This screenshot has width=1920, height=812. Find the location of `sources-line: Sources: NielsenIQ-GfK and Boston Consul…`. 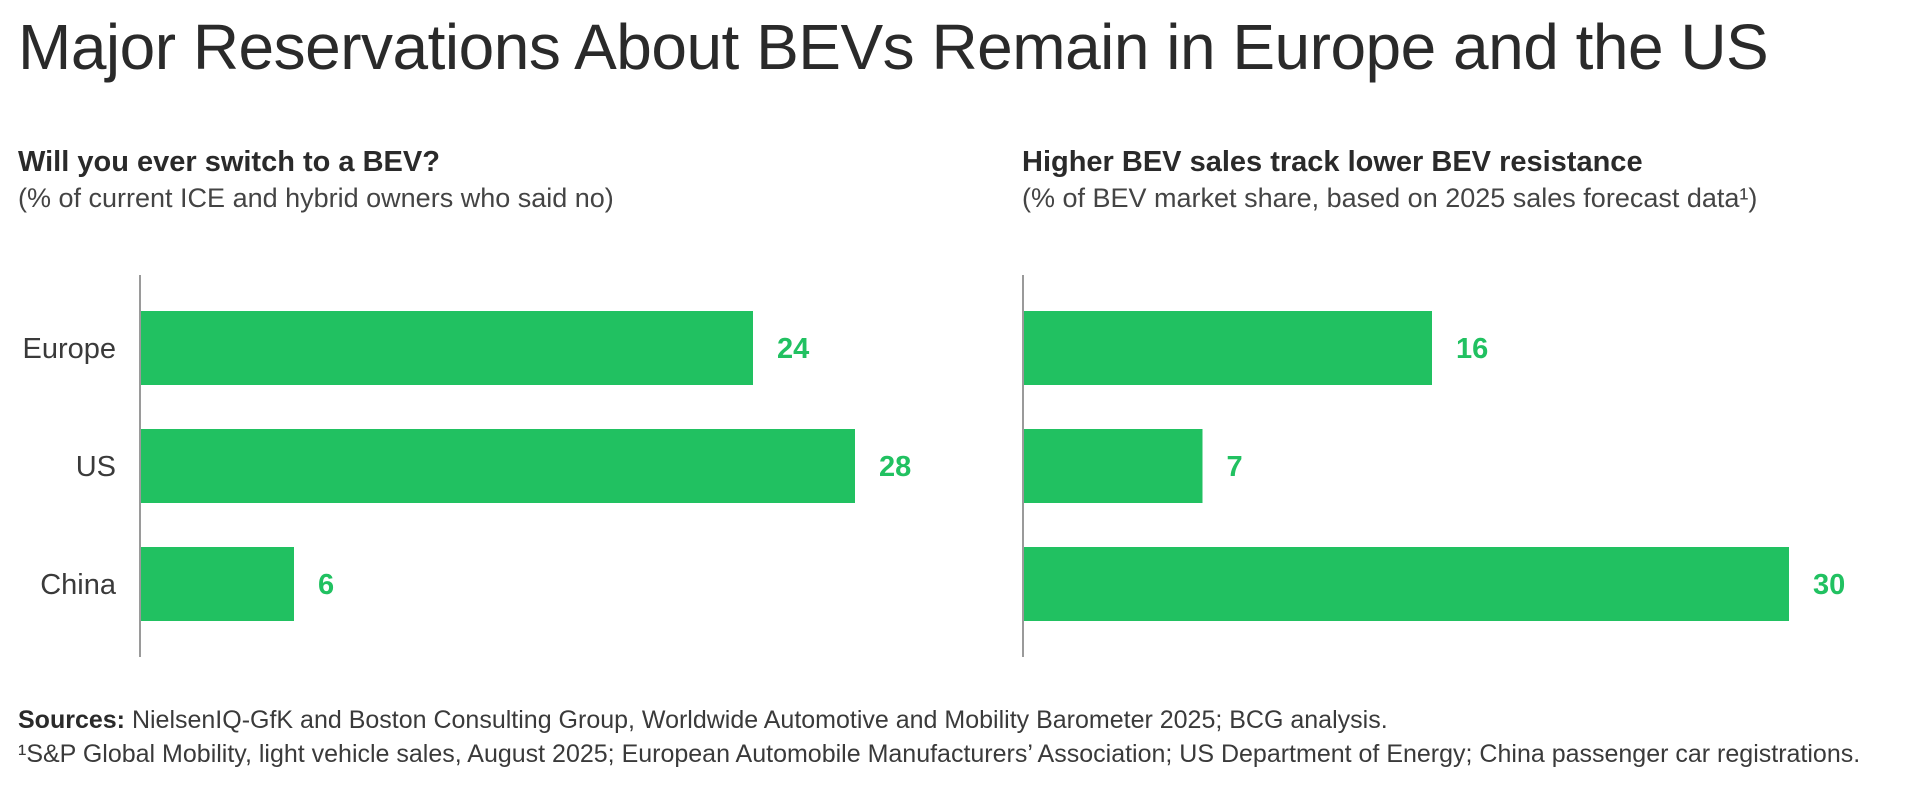

sources-line: Sources: NielsenIQ-GfK and Boston Consul… is located at coordinates (953, 720).